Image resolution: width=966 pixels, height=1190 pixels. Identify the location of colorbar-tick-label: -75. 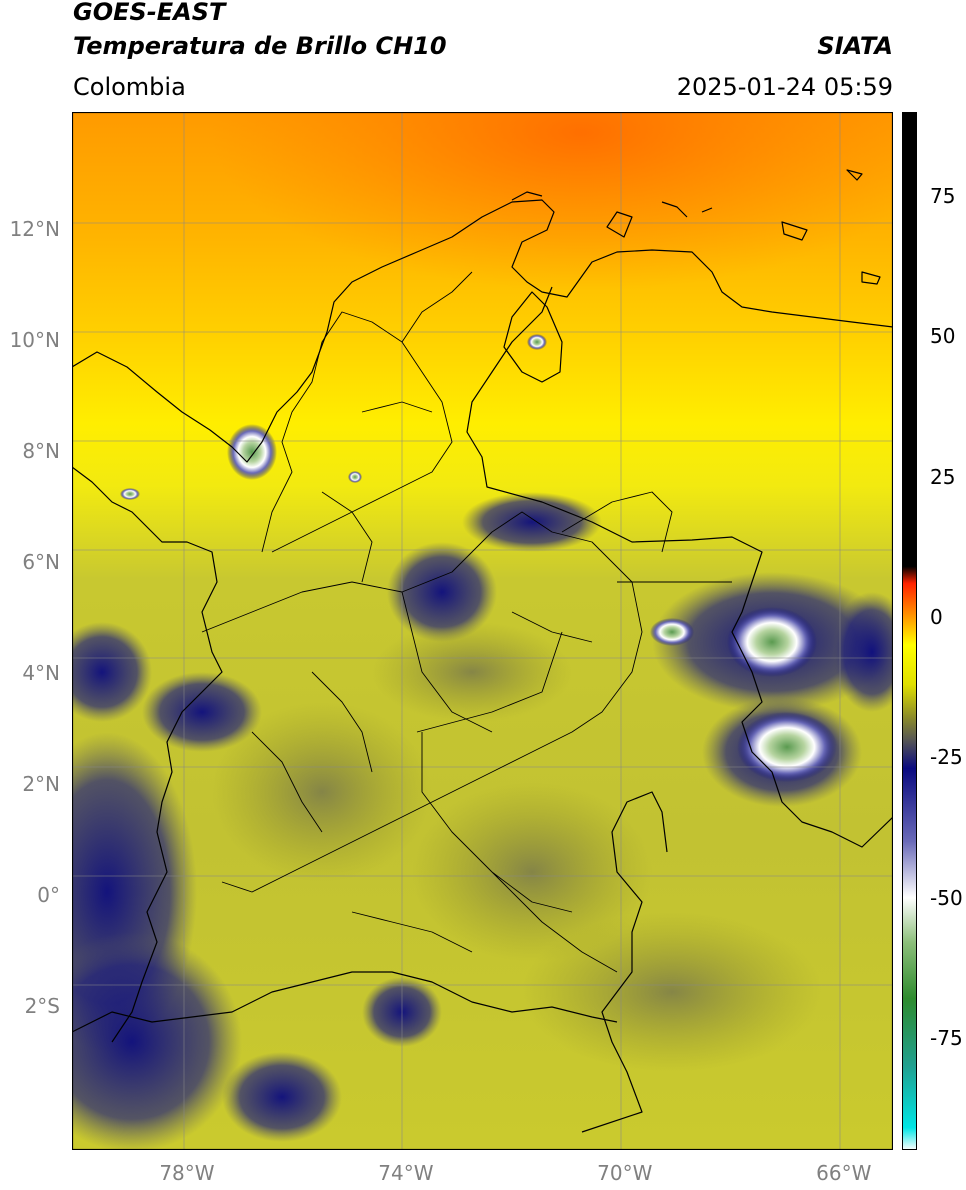
(946, 1037).